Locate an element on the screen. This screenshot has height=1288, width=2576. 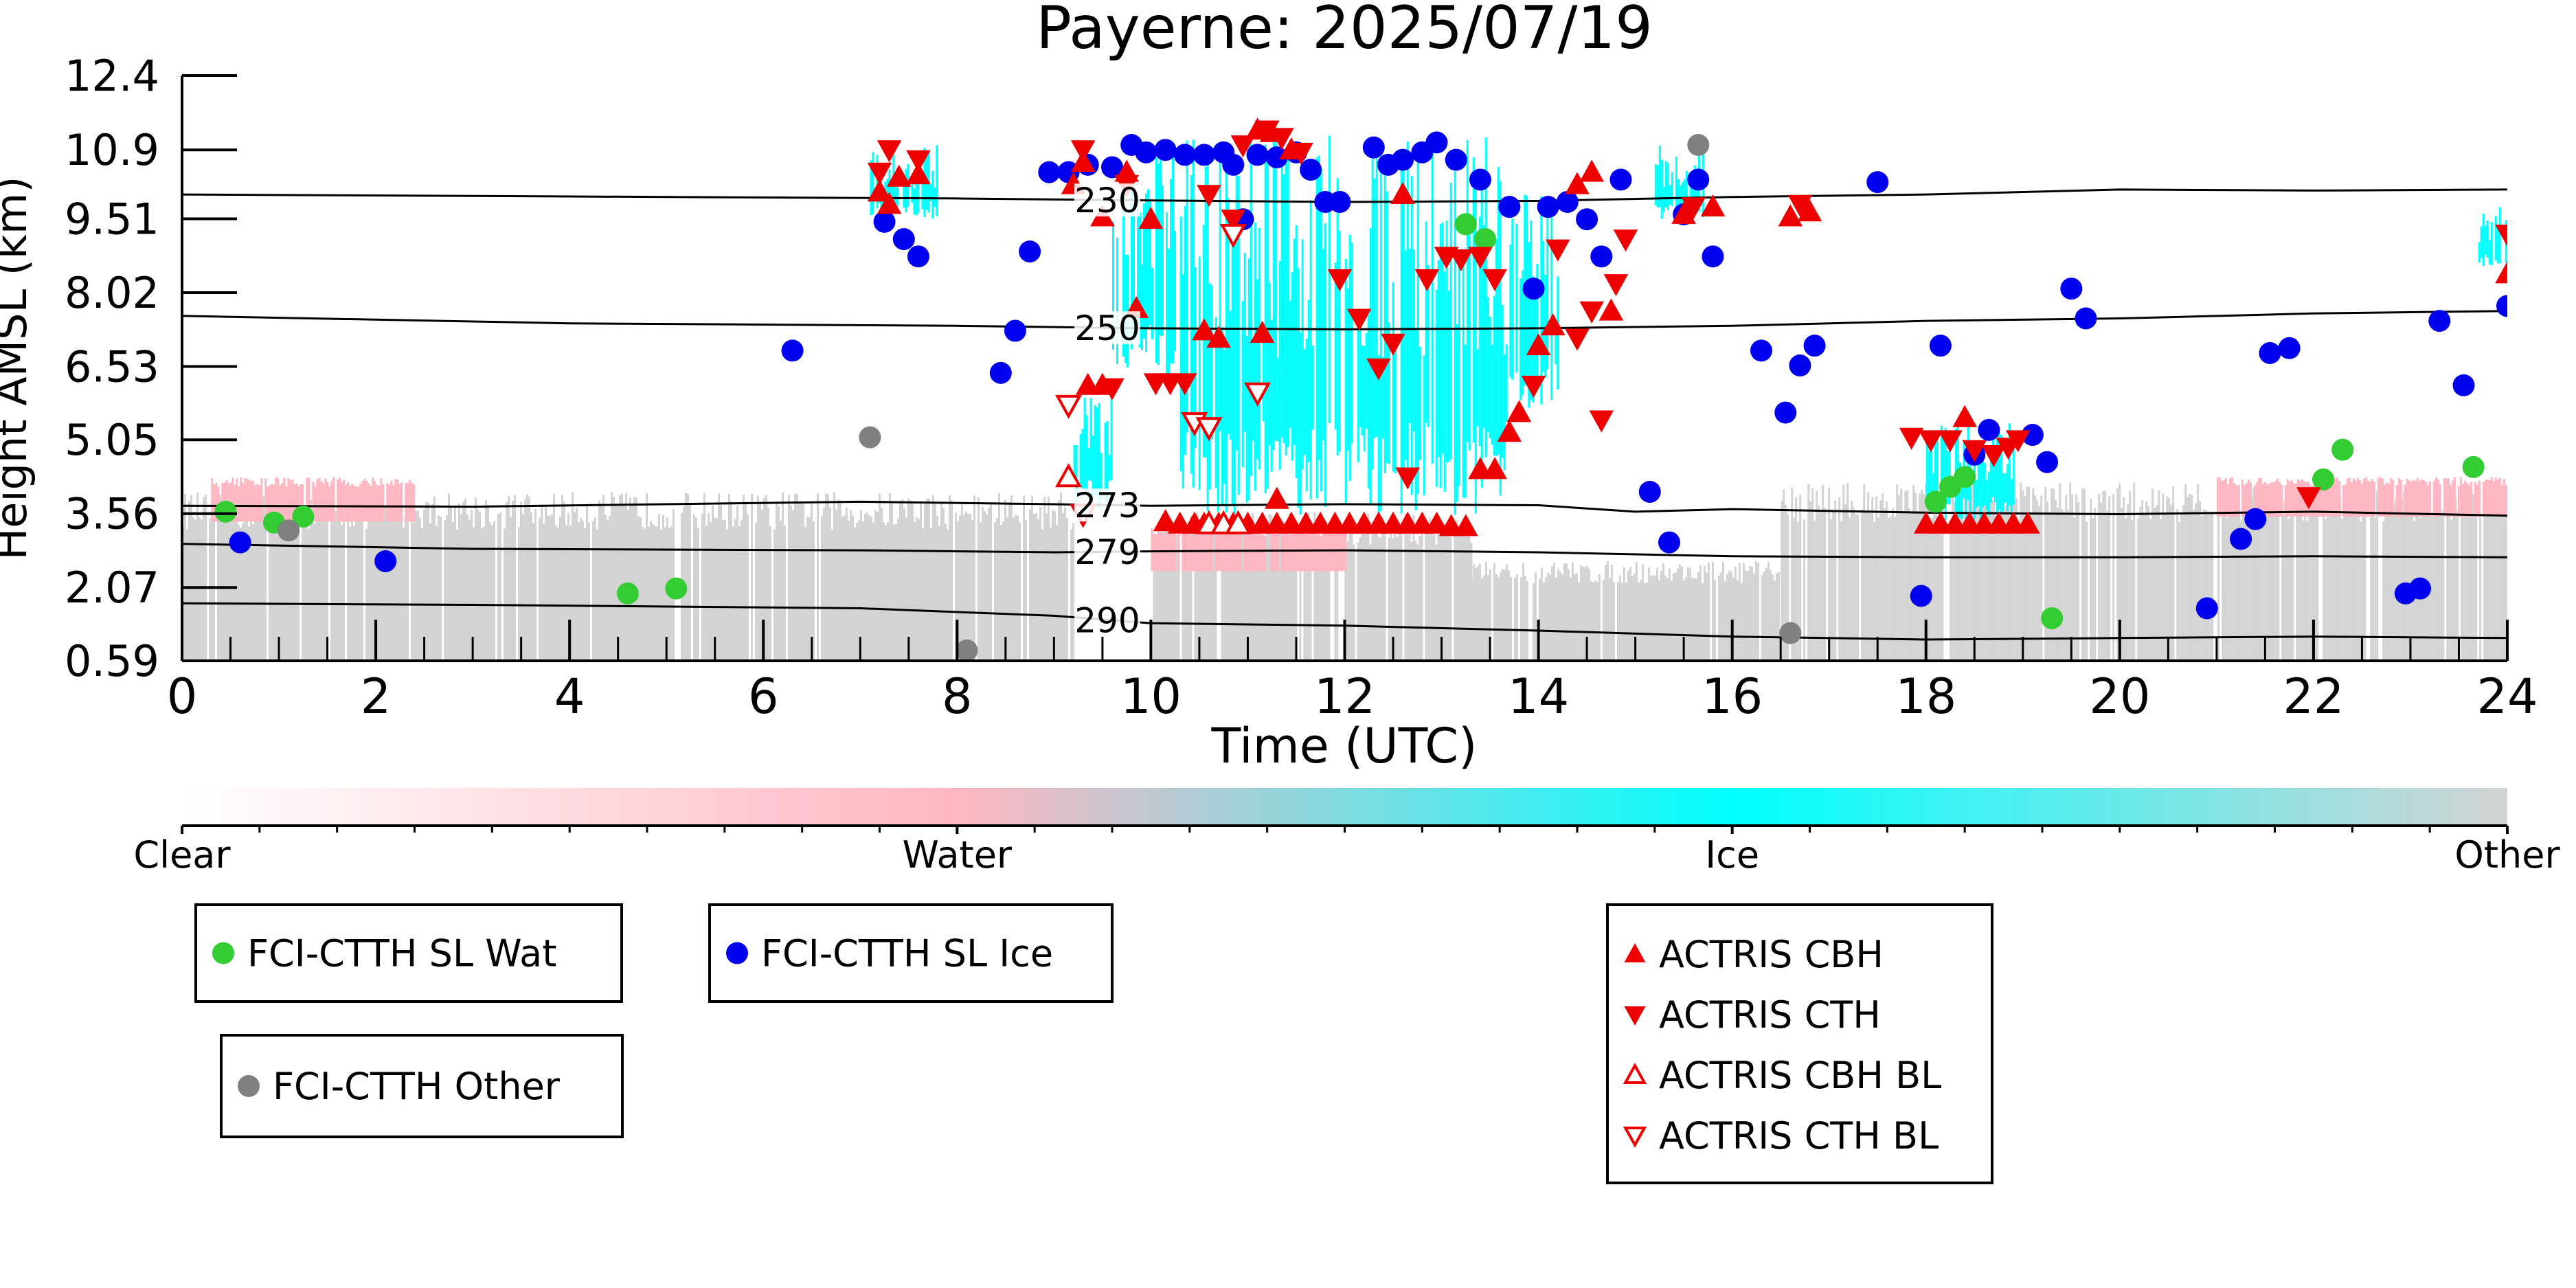
legend-box: FCI-CTTH SL Wat is located at coordinates (408, 953).